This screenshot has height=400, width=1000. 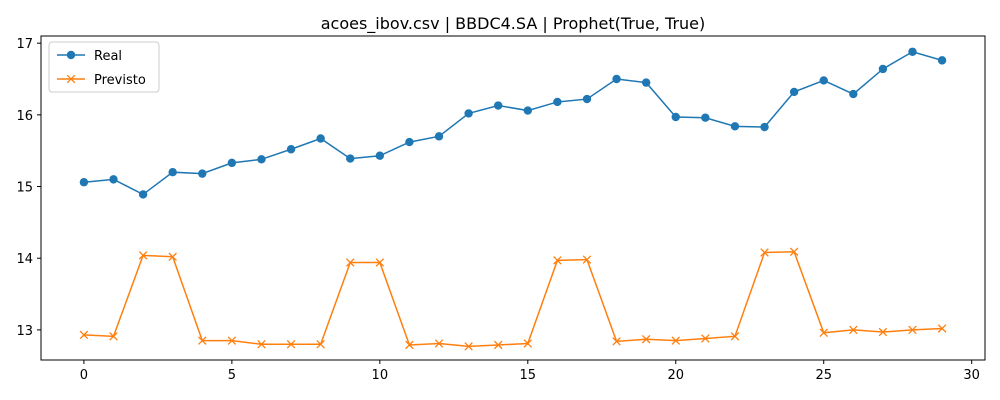 I want to click on y-tick-label: 13, so click(x=24, y=331).